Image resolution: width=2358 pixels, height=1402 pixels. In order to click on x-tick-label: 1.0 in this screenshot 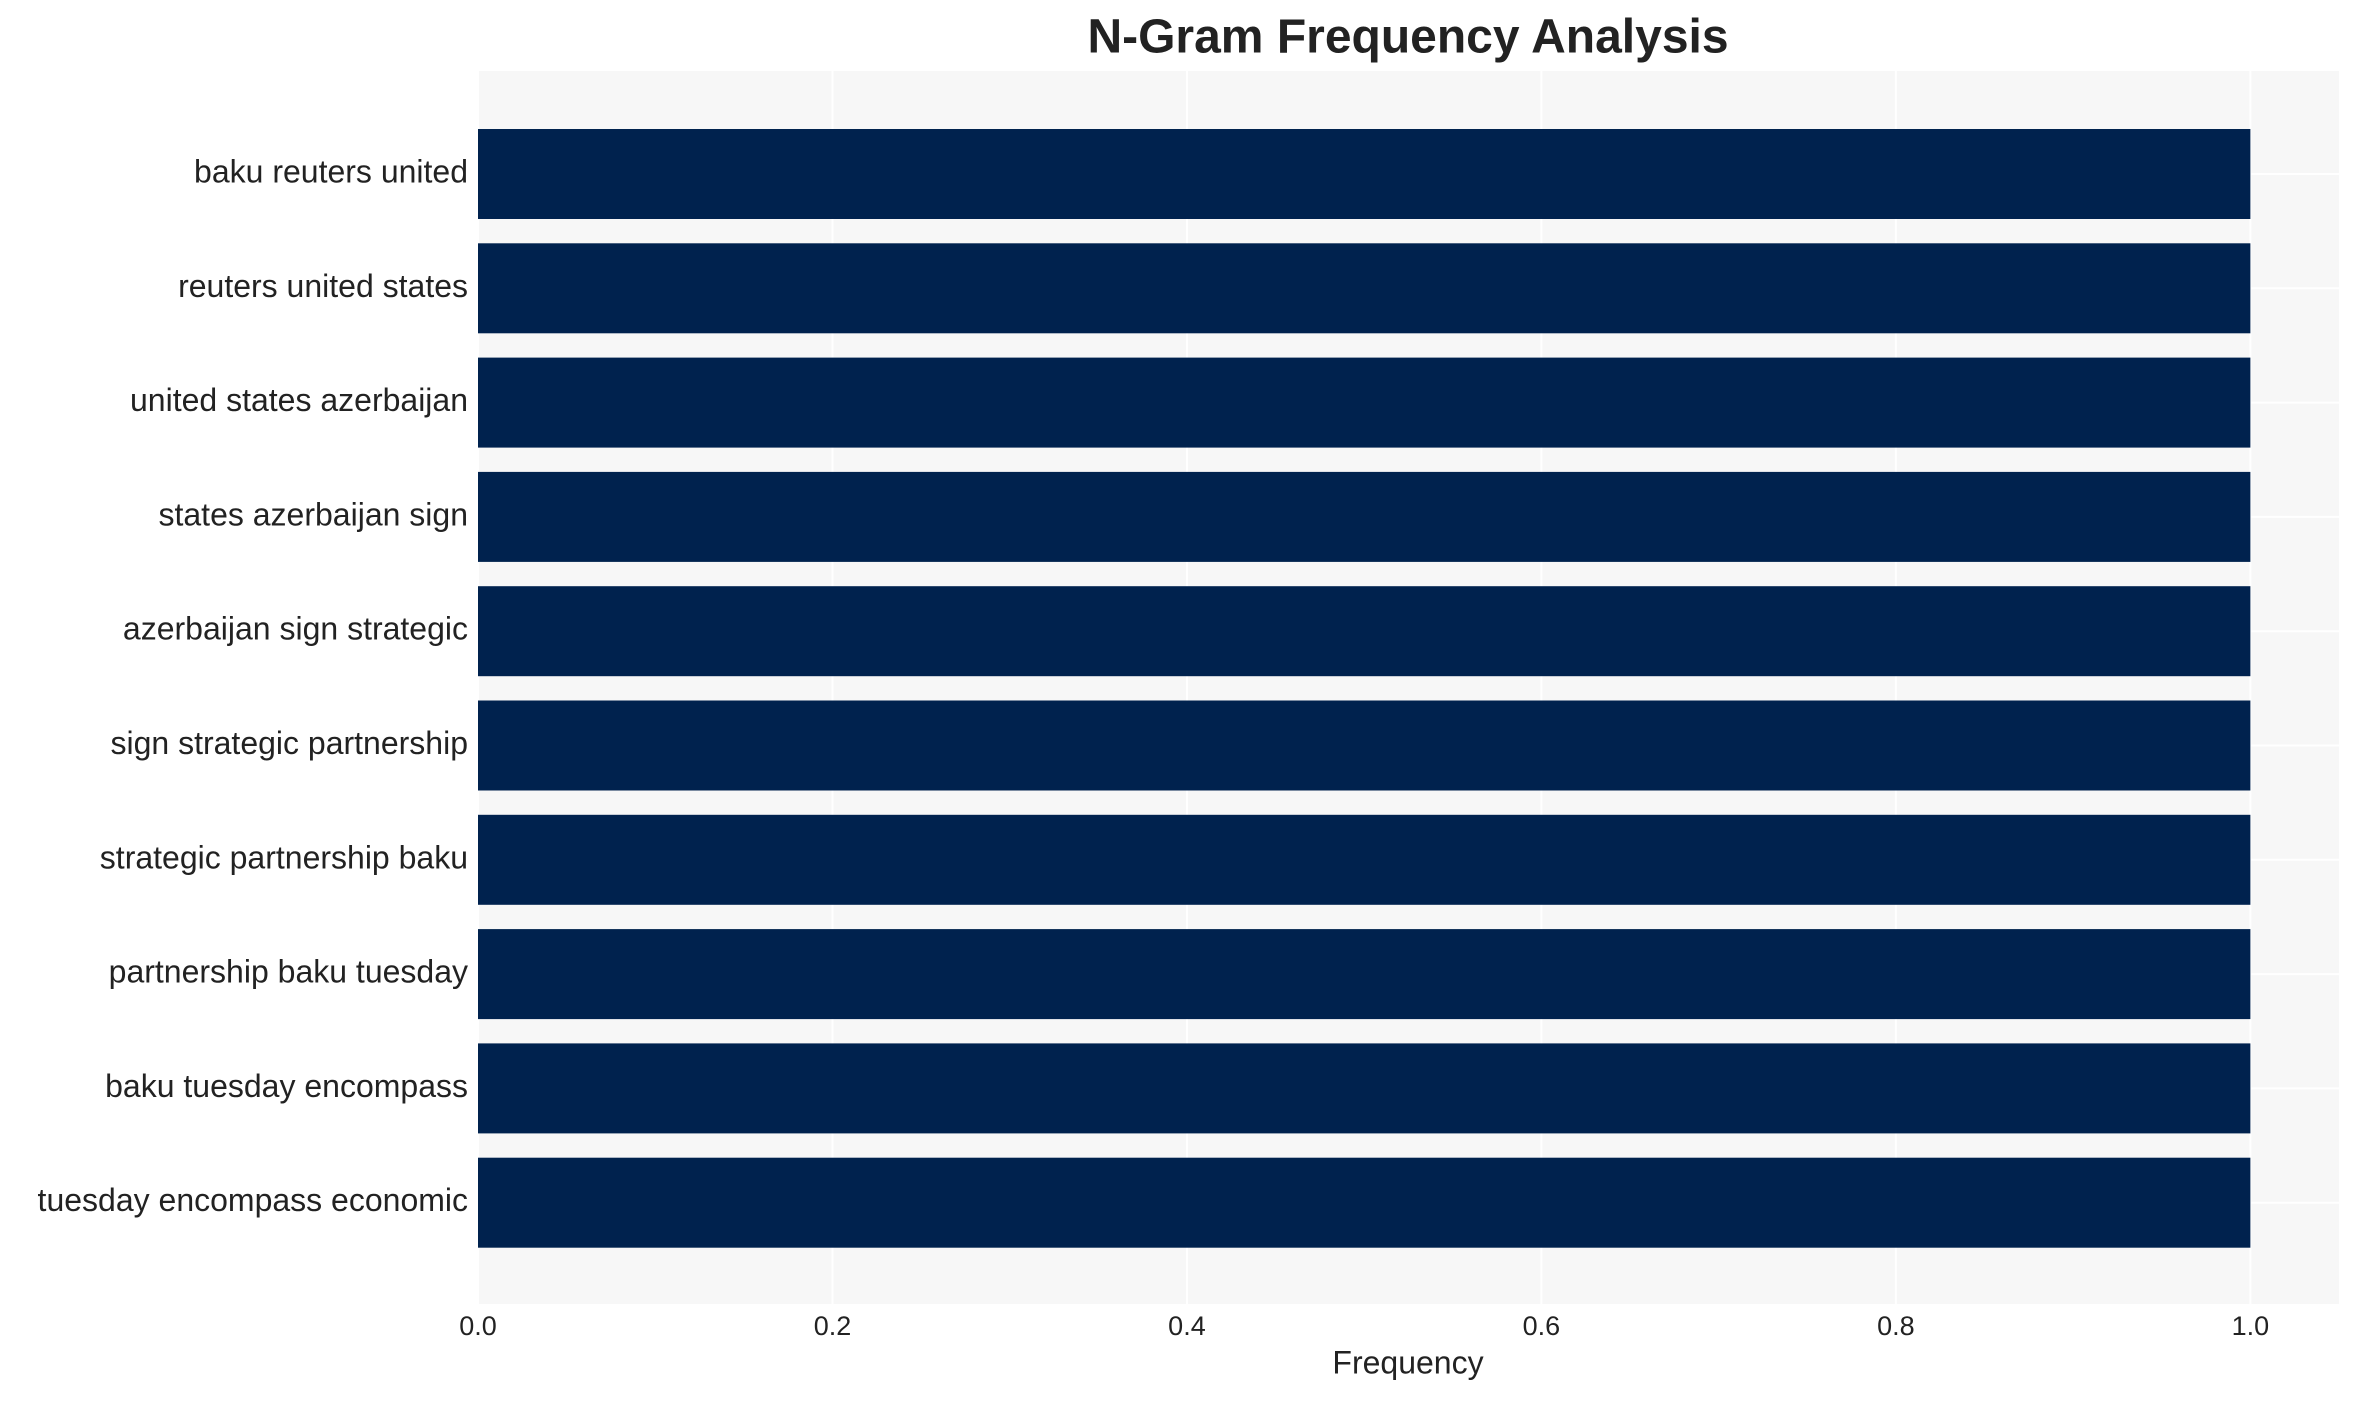, I will do `click(2251, 1326)`.